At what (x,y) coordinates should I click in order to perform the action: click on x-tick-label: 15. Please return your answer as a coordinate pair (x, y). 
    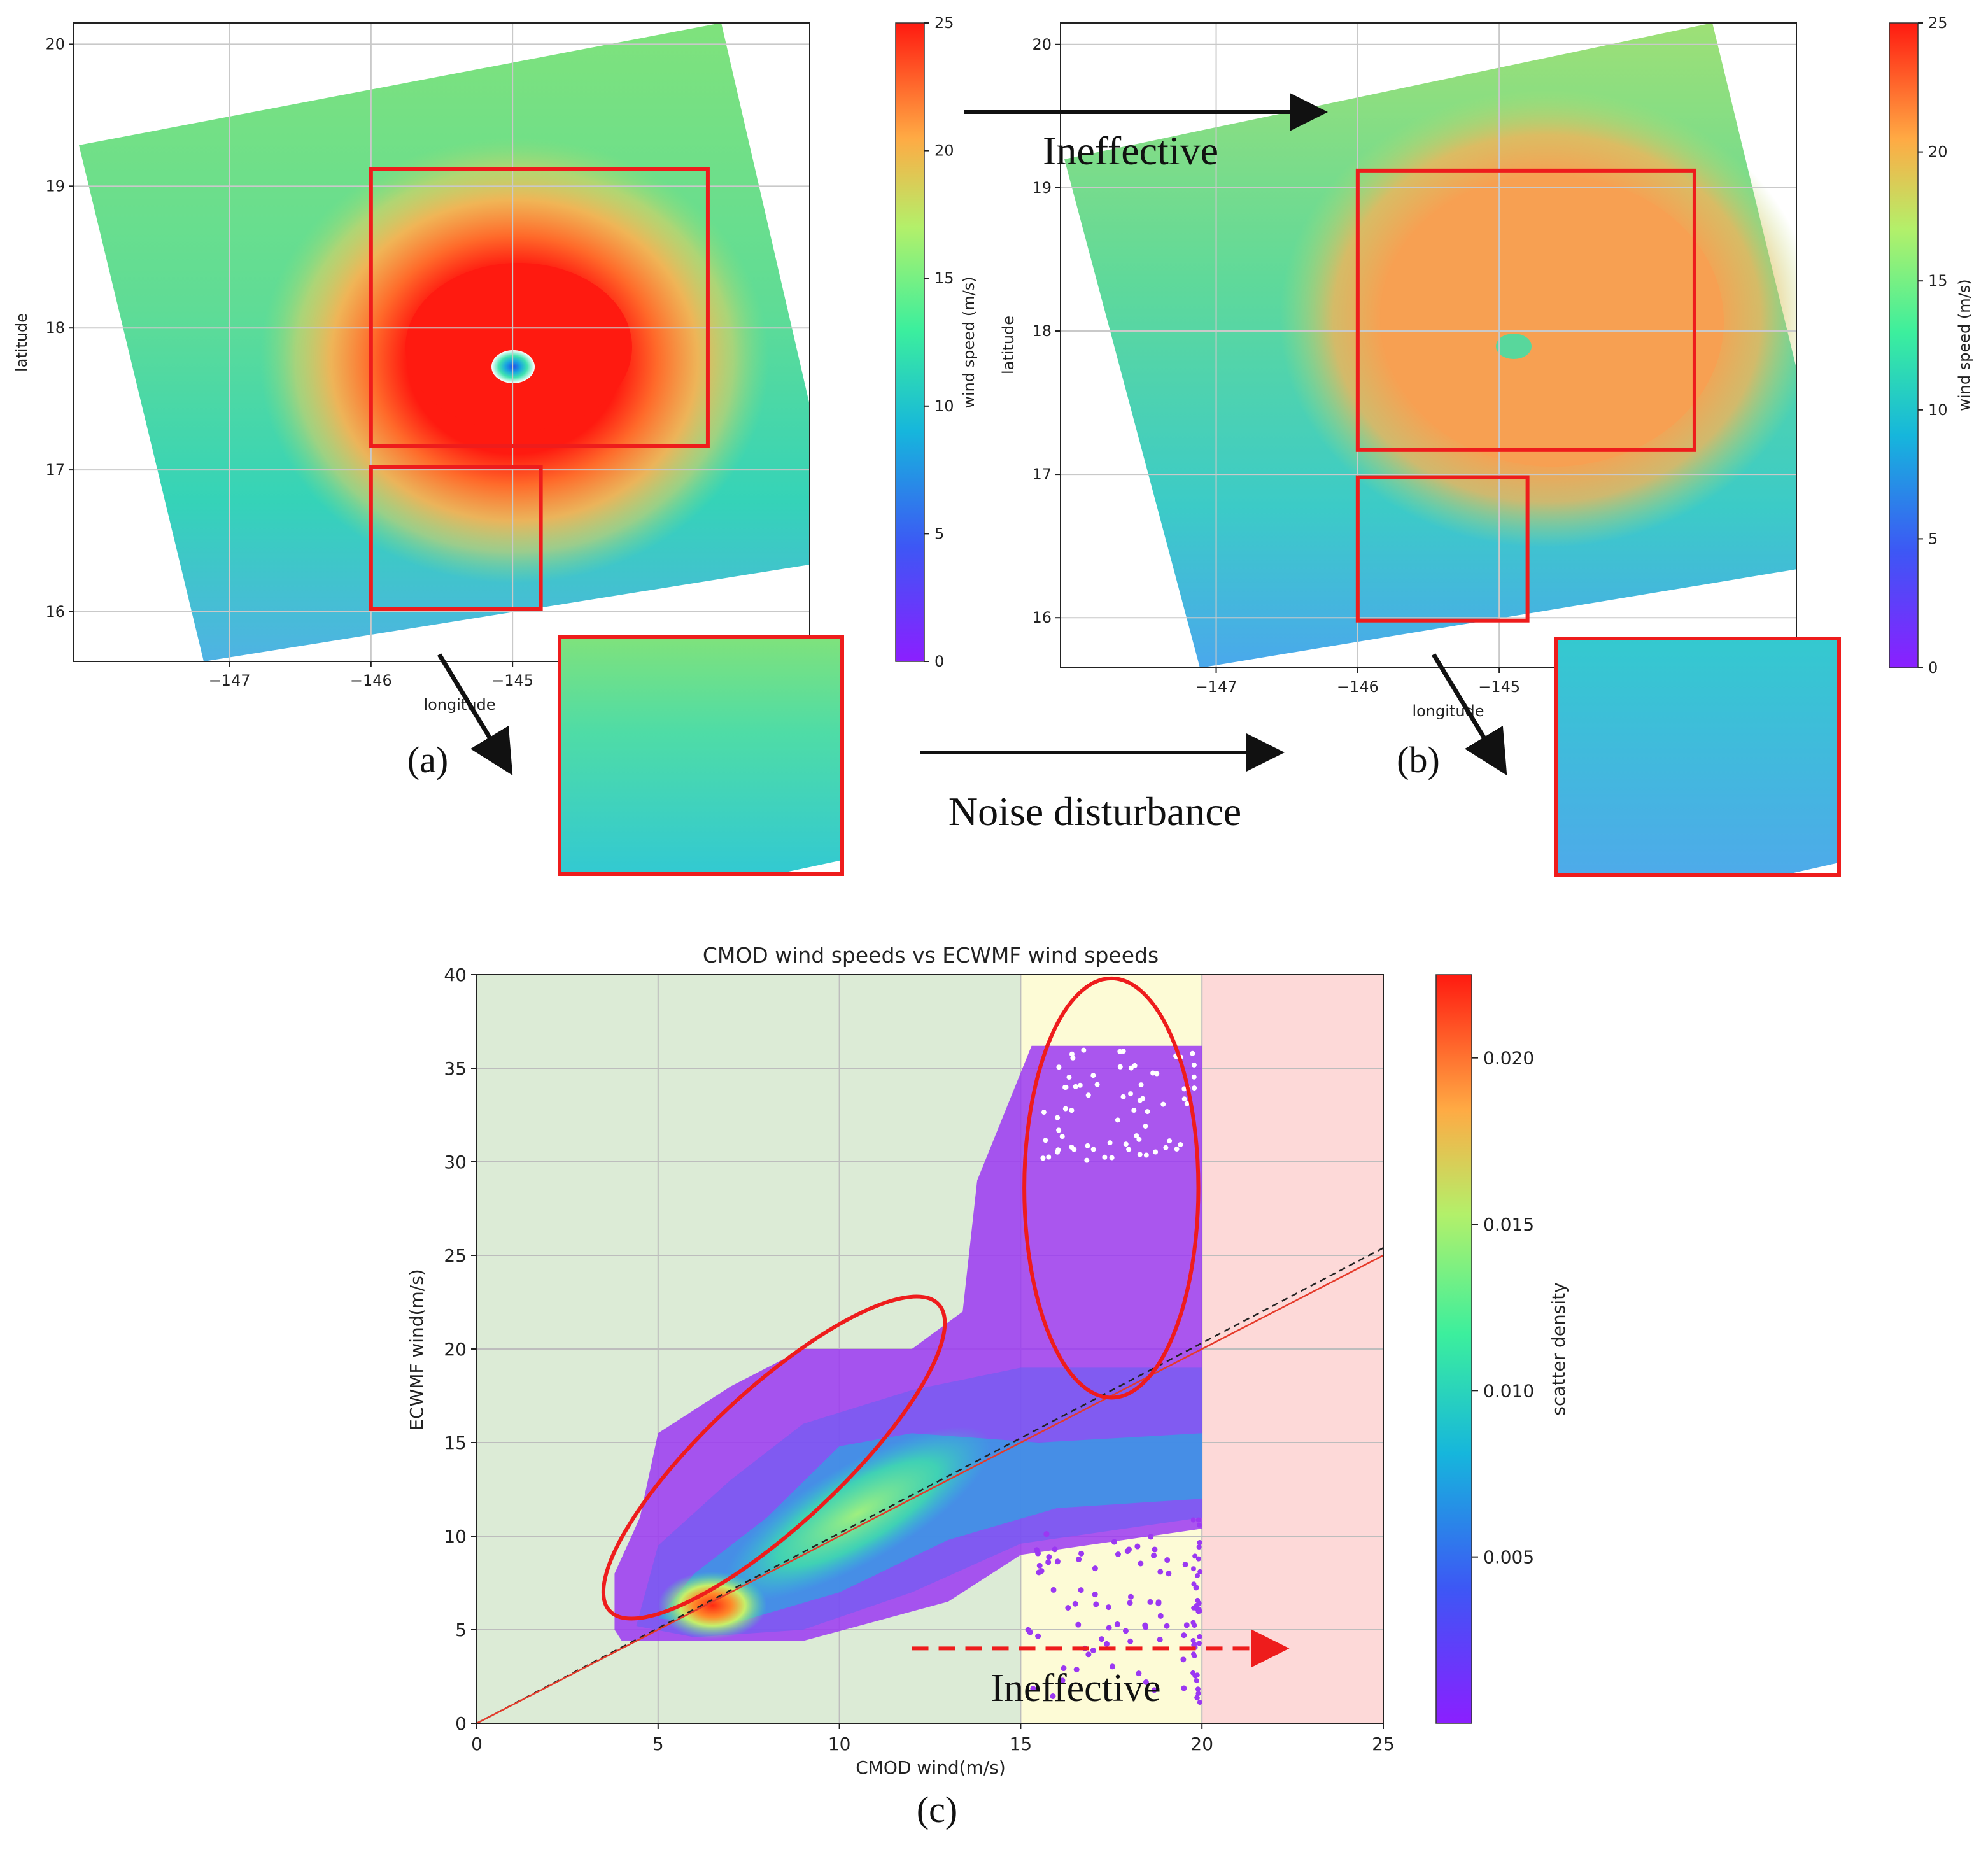
    Looking at the image, I should click on (1021, 1744).